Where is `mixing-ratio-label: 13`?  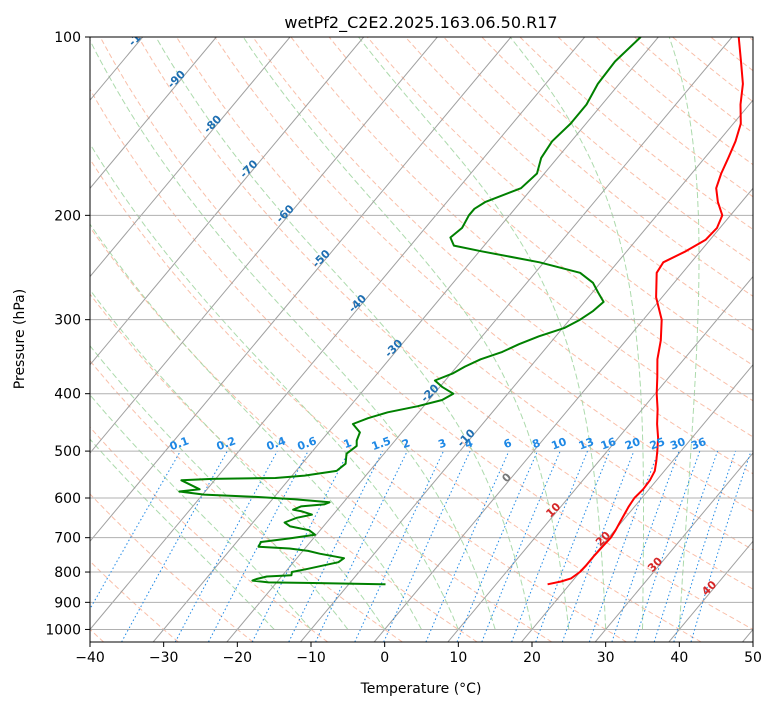 mixing-ratio-label: 13 is located at coordinates (586, 443).